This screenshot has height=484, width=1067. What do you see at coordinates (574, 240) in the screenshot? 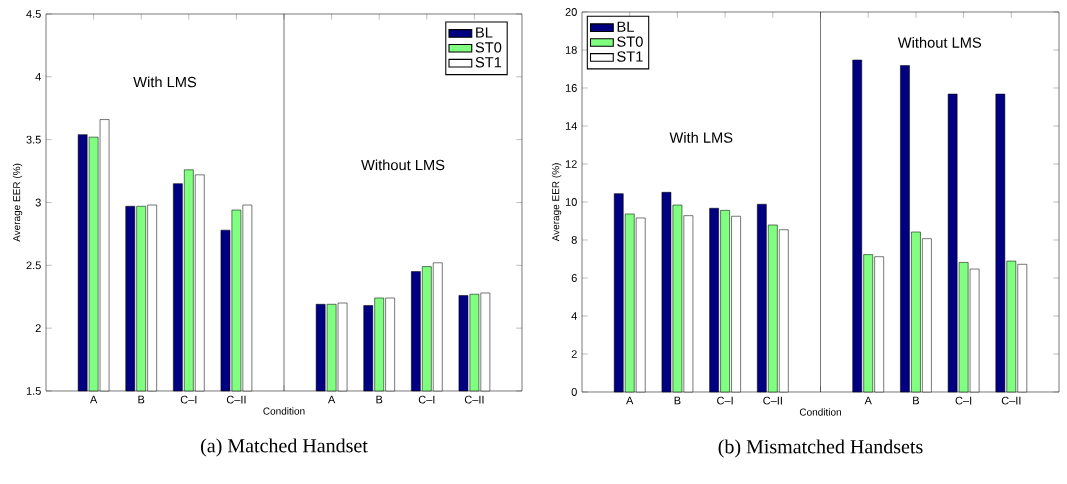
I see `y-tick-label: 8` at bounding box center [574, 240].